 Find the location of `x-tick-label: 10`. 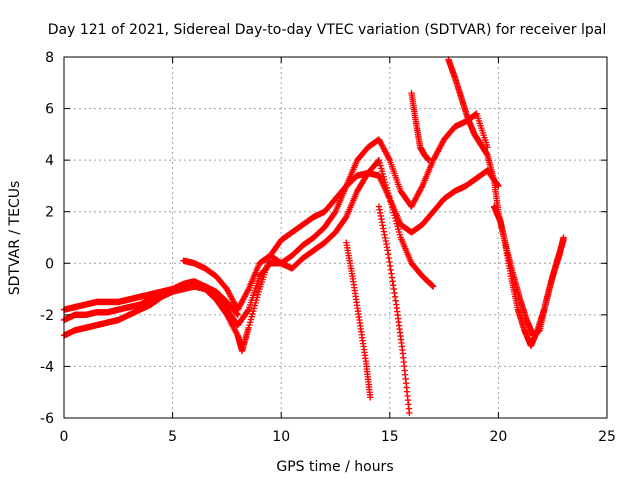

x-tick-label: 10 is located at coordinates (281, 437).